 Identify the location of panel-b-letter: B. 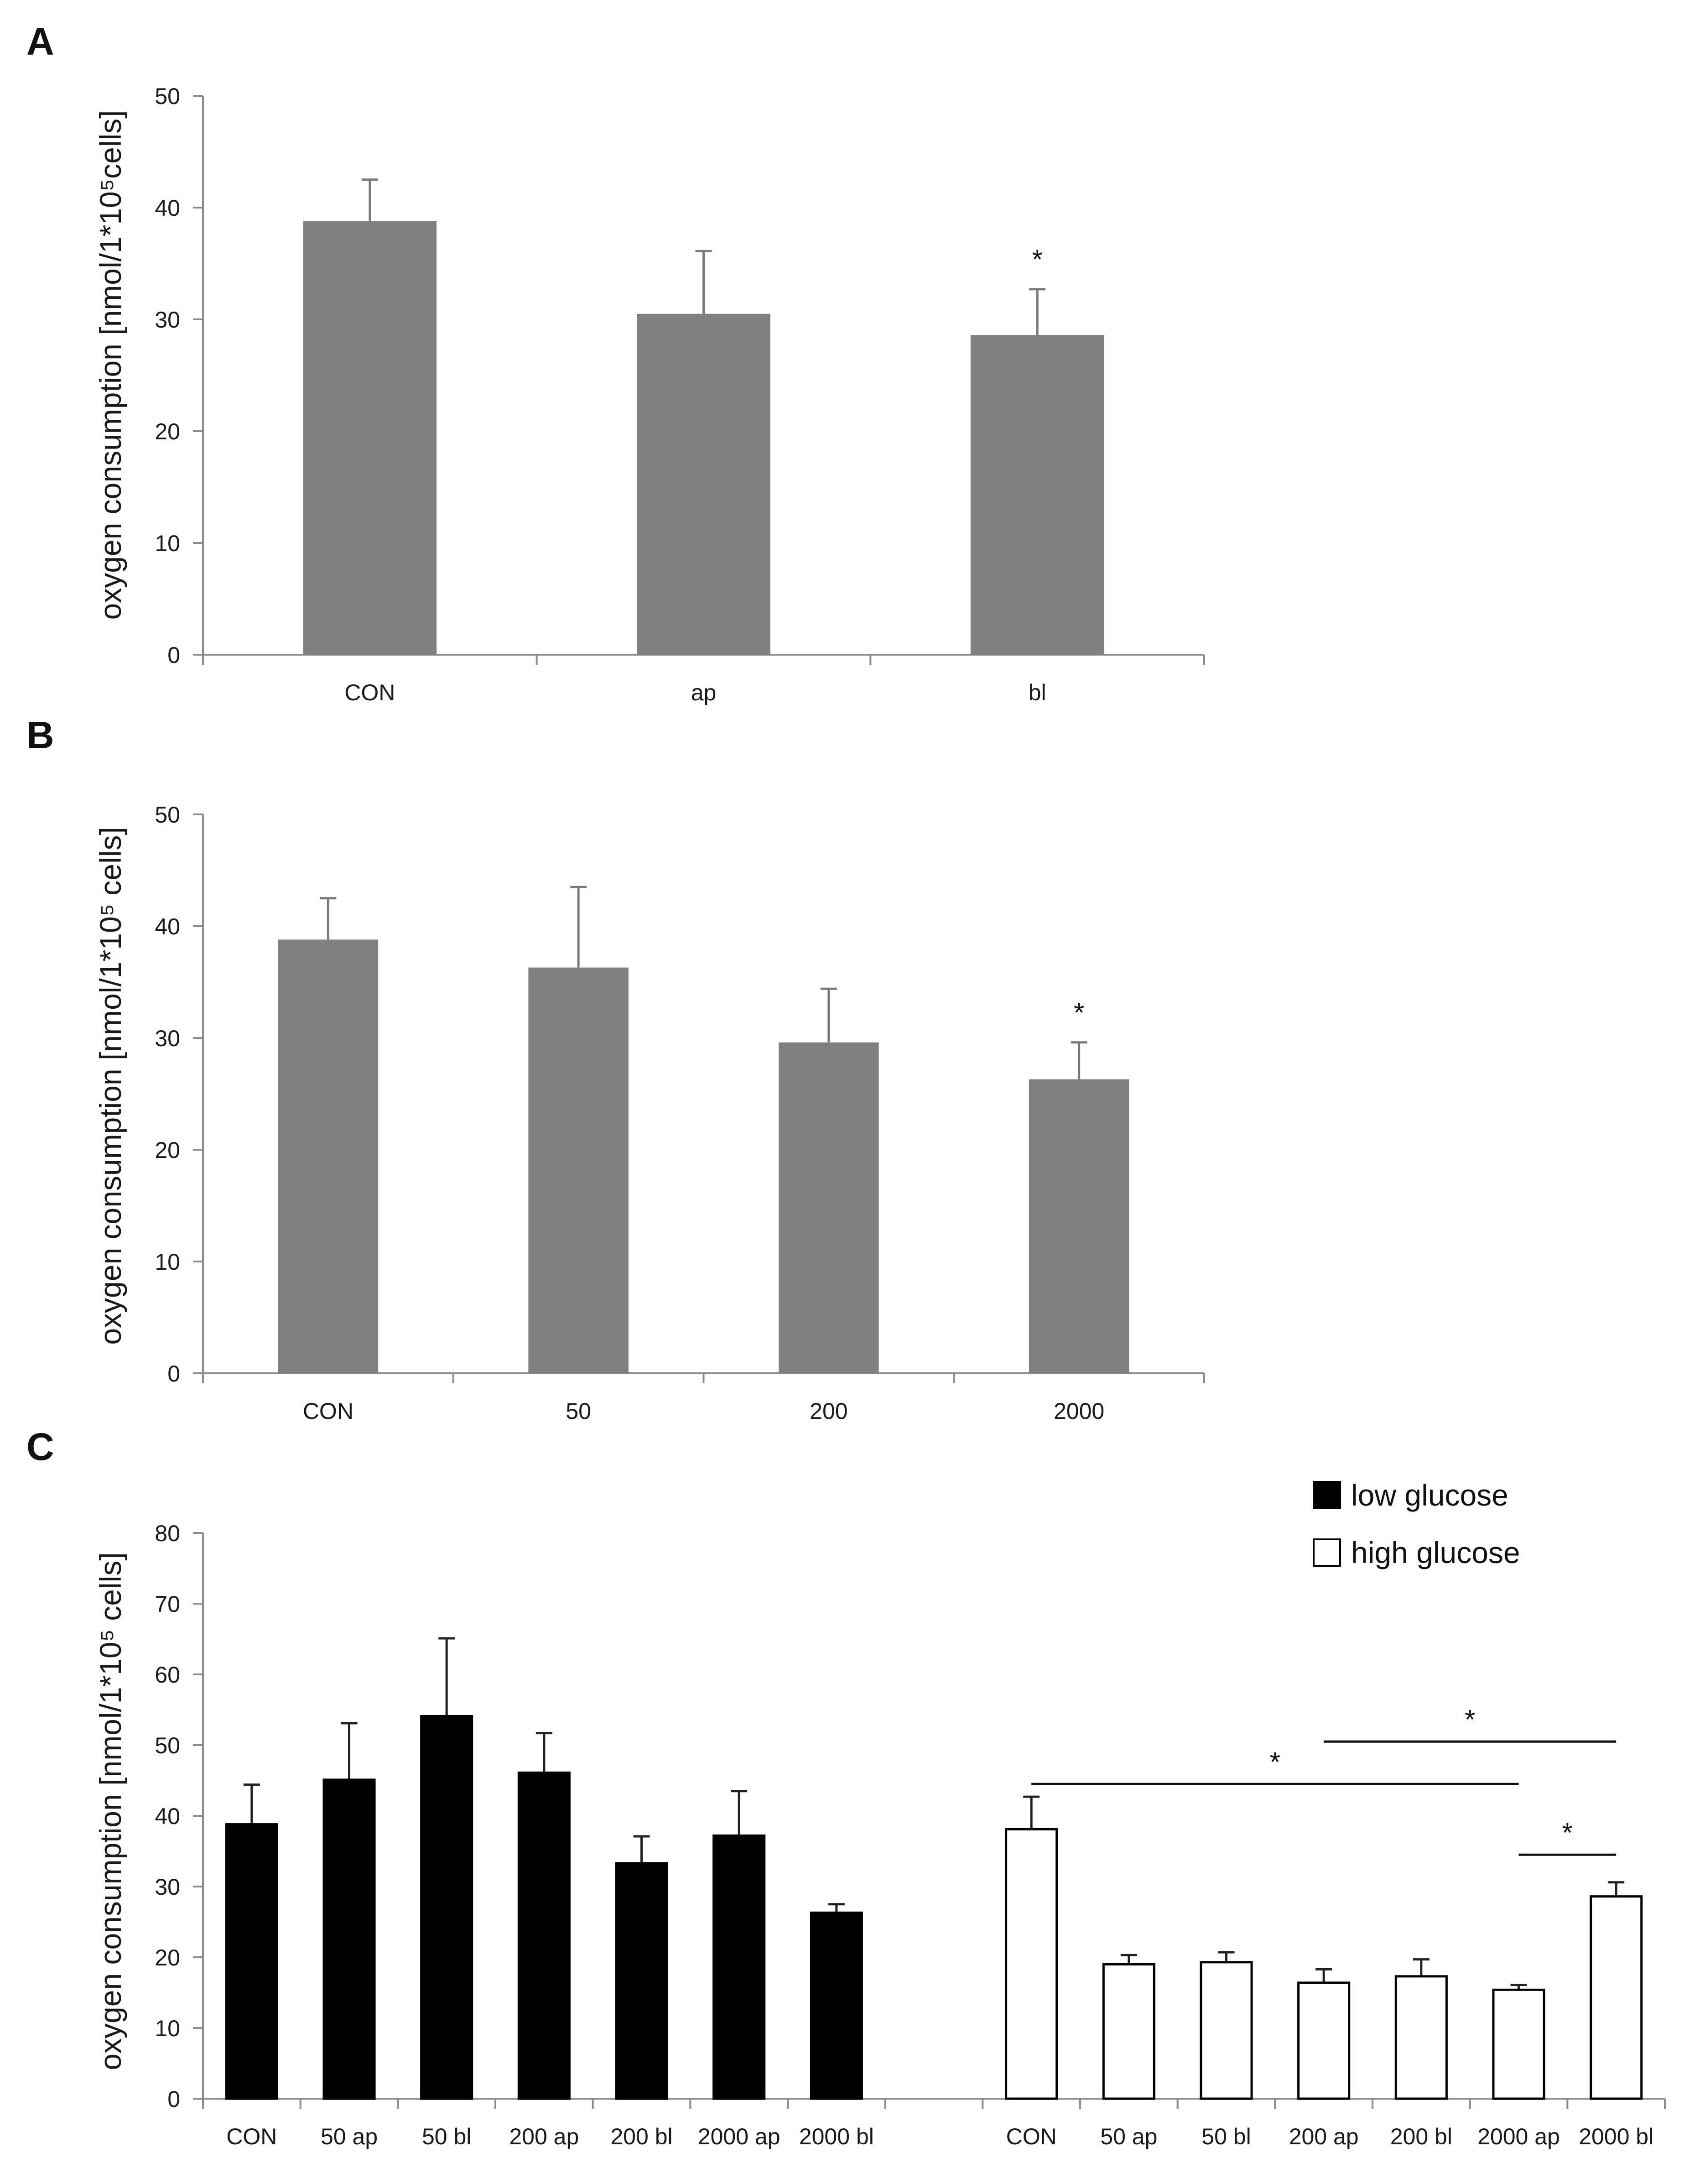
(40, 735).